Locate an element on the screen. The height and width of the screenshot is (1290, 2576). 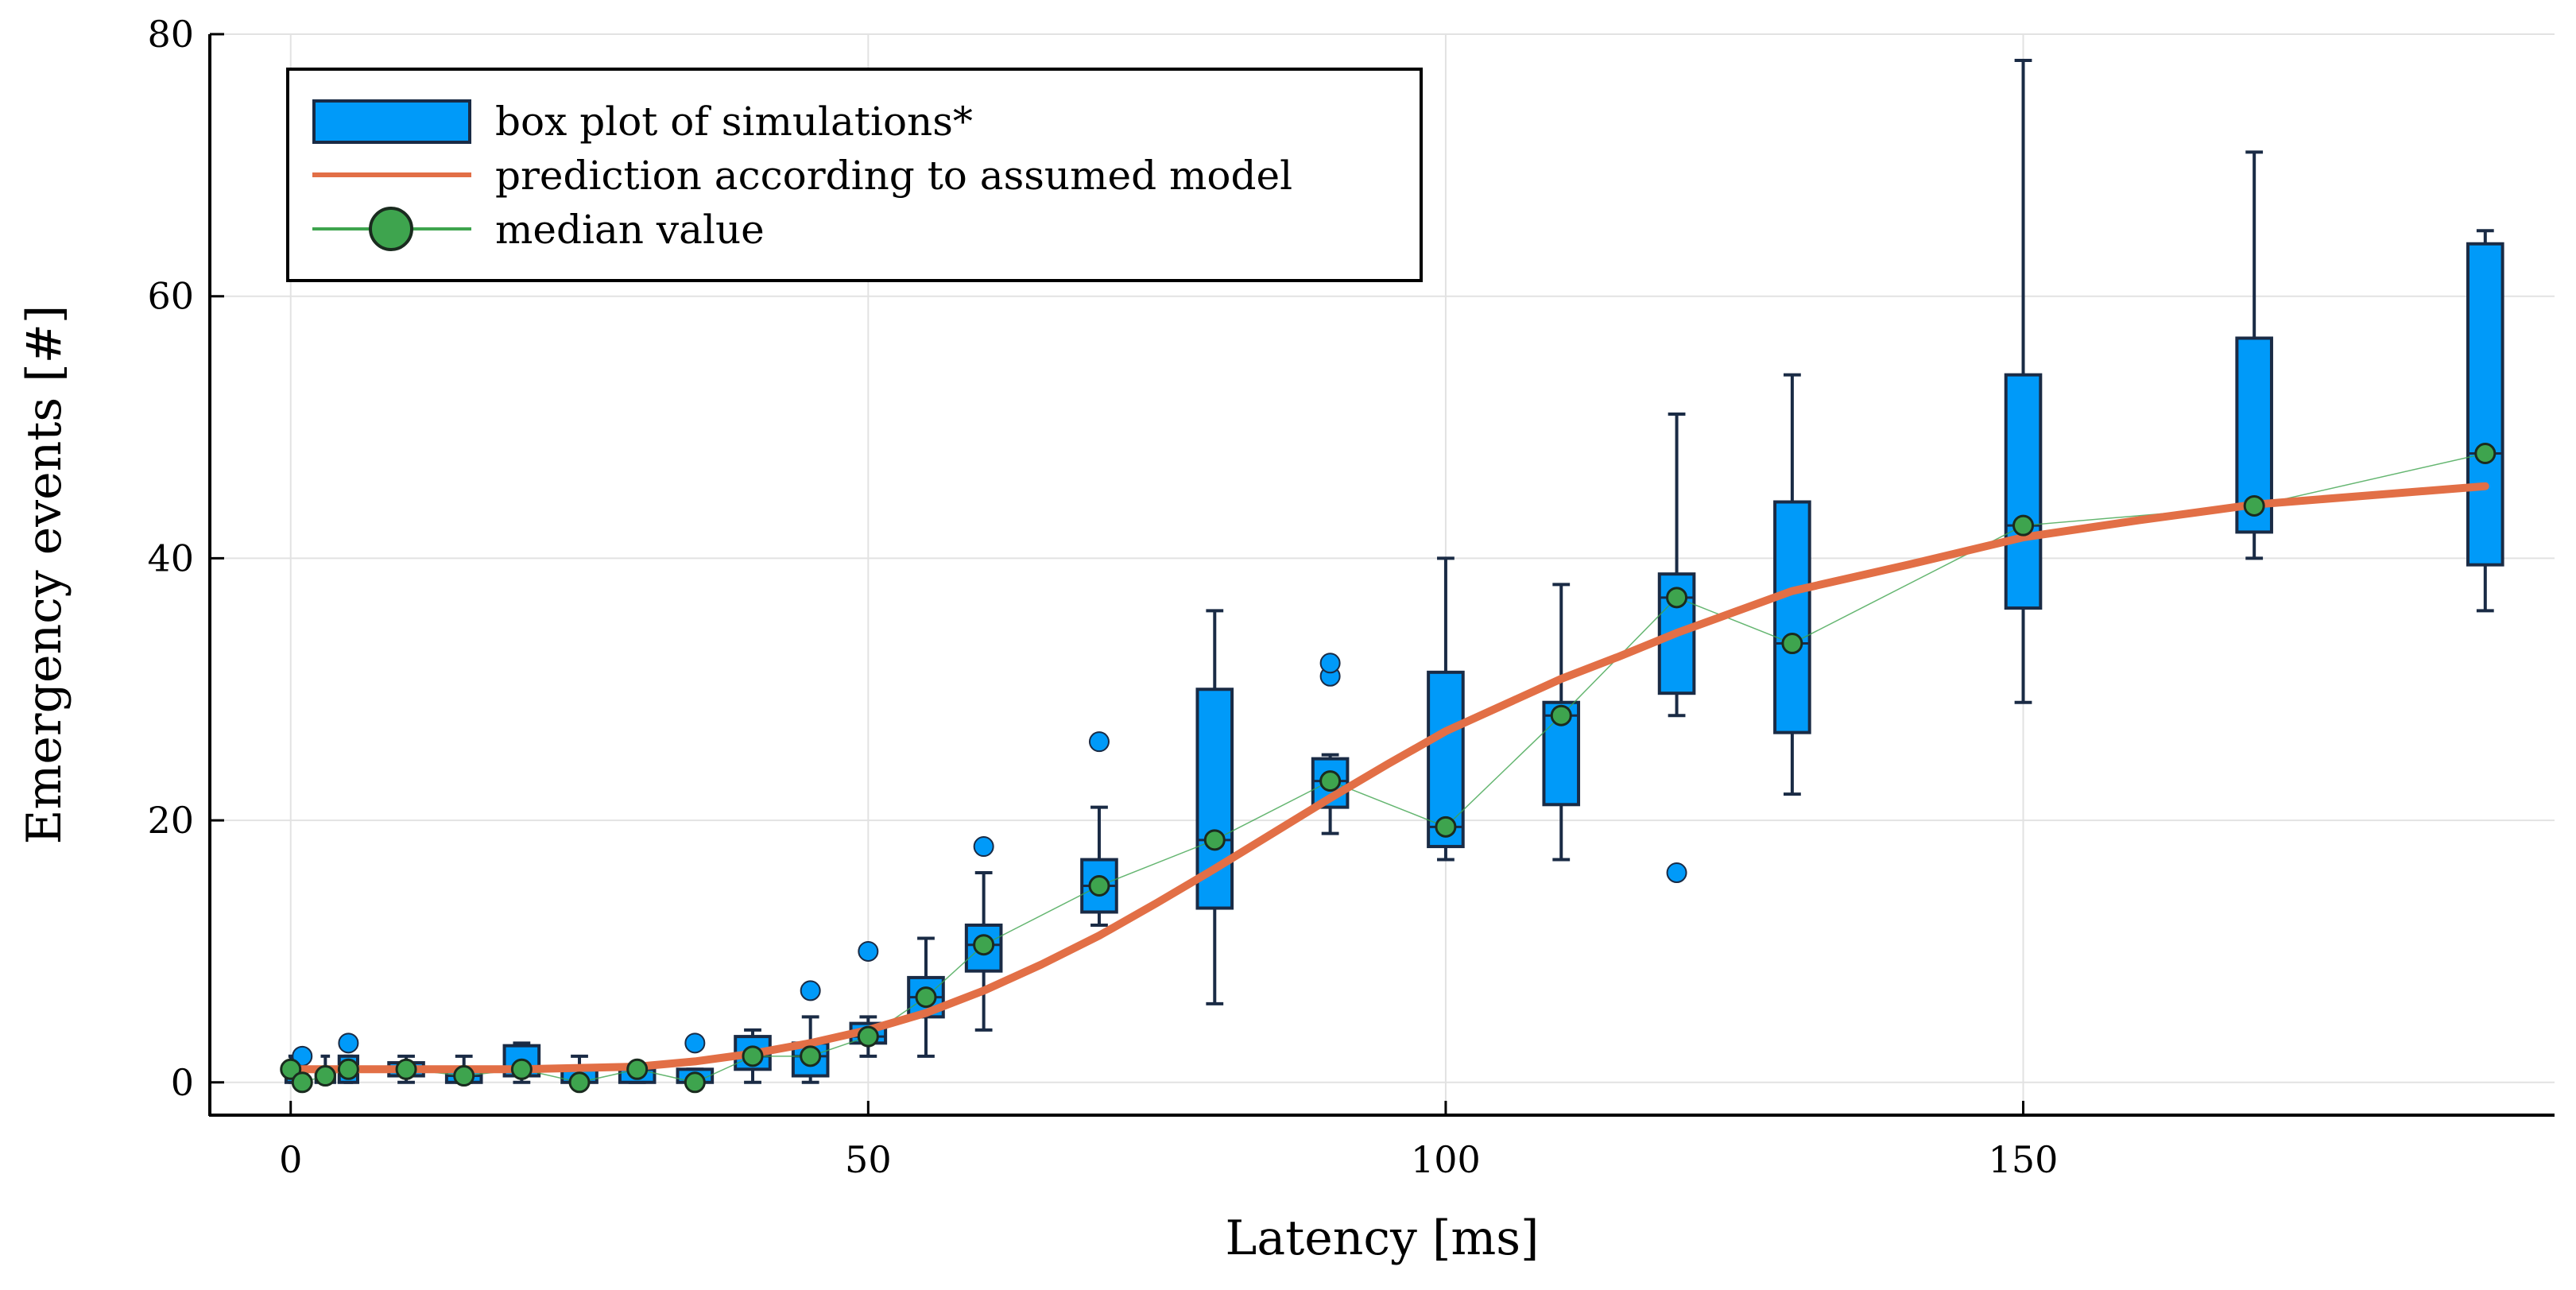
x-axis-title: Latency [ms] is located at coordinates (1383, 1238).